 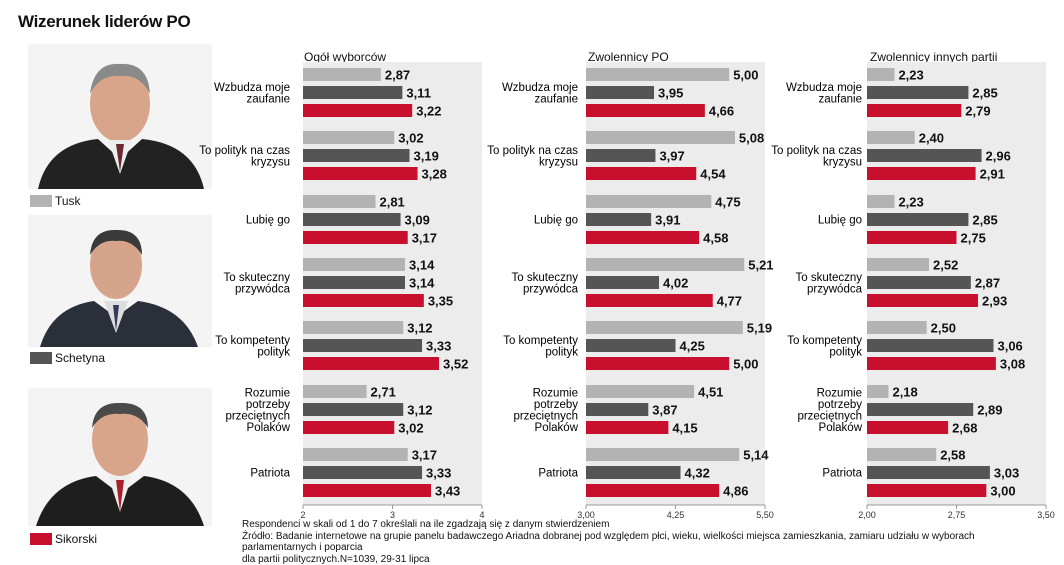 I want to click on data-label: 4,32, so click(x=697, y=473).